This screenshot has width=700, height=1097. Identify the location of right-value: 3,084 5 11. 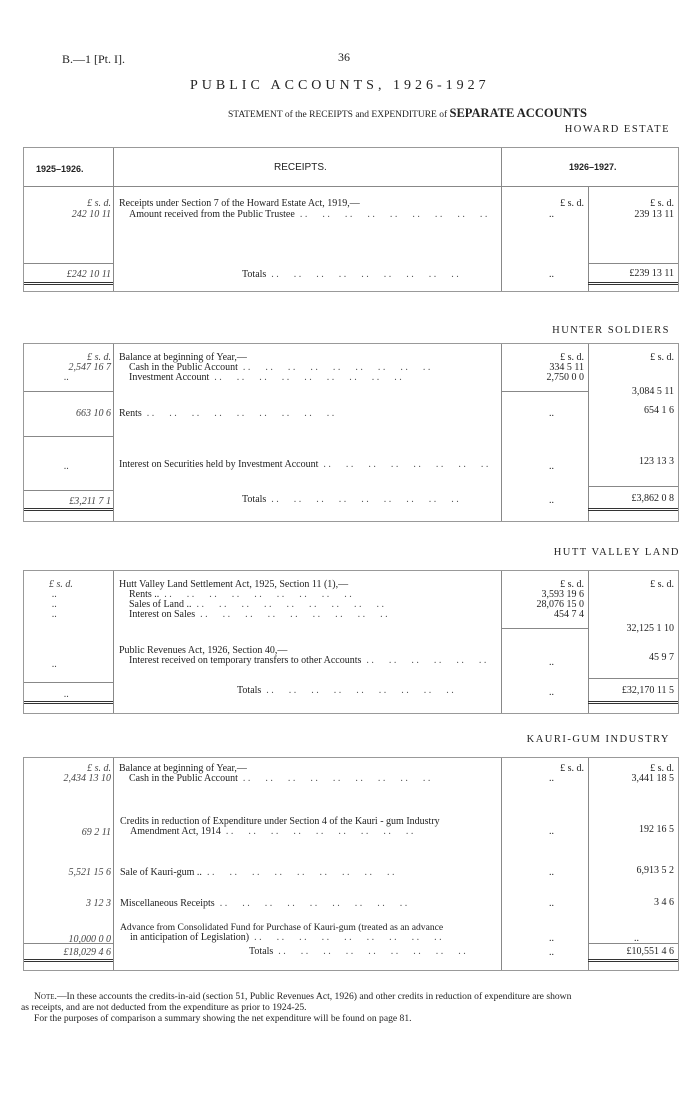
(652, 391).